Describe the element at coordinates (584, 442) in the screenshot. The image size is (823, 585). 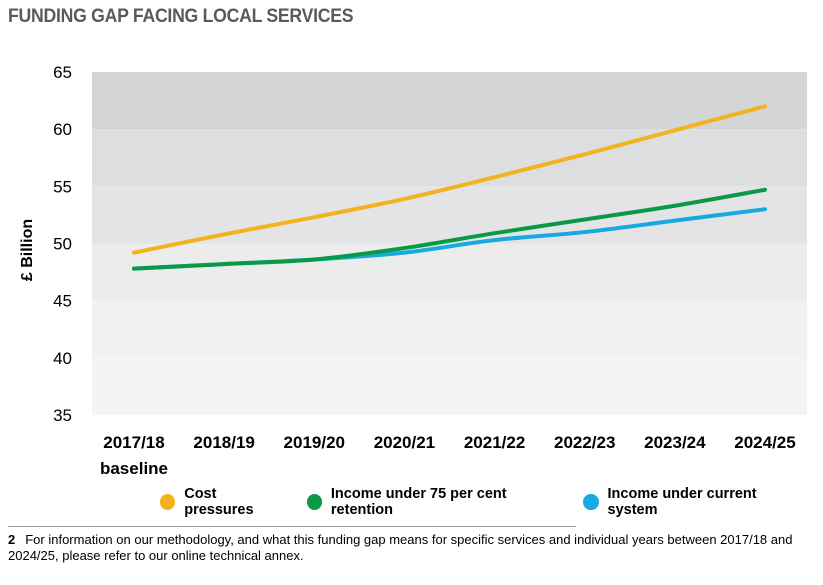
I see `x-tick-label: 2022/23` at that location.